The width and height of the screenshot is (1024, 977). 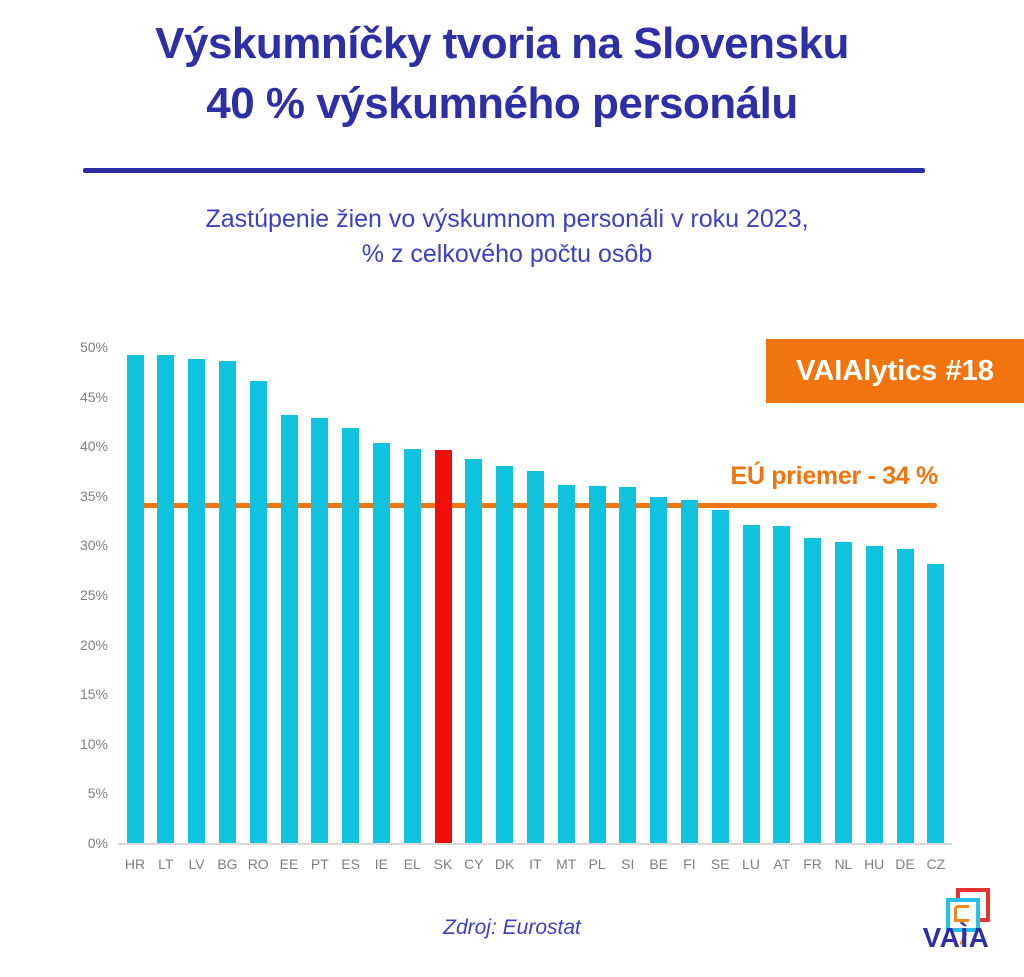 What do you see at coordinates (502, 43) in the screenshot?
I see `title-line-1: Výskumníčky tvoria na Slovensku` at bounding box center [502, 43].